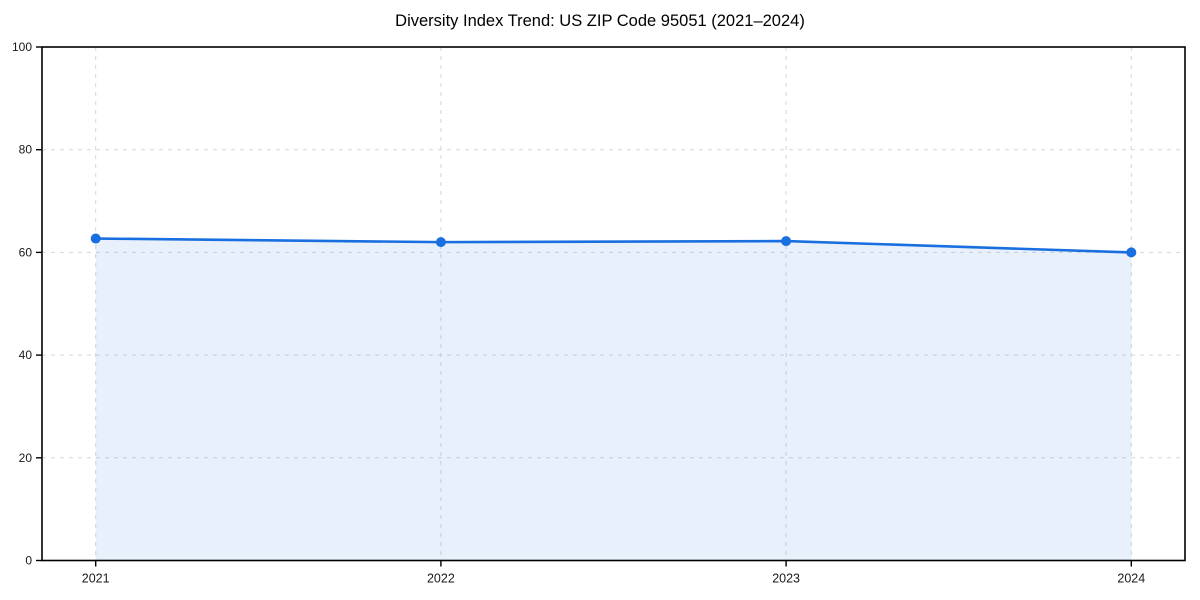  Describe the element at coordinates (613, 245) in the screenshot. I see `trend-line` at that location.